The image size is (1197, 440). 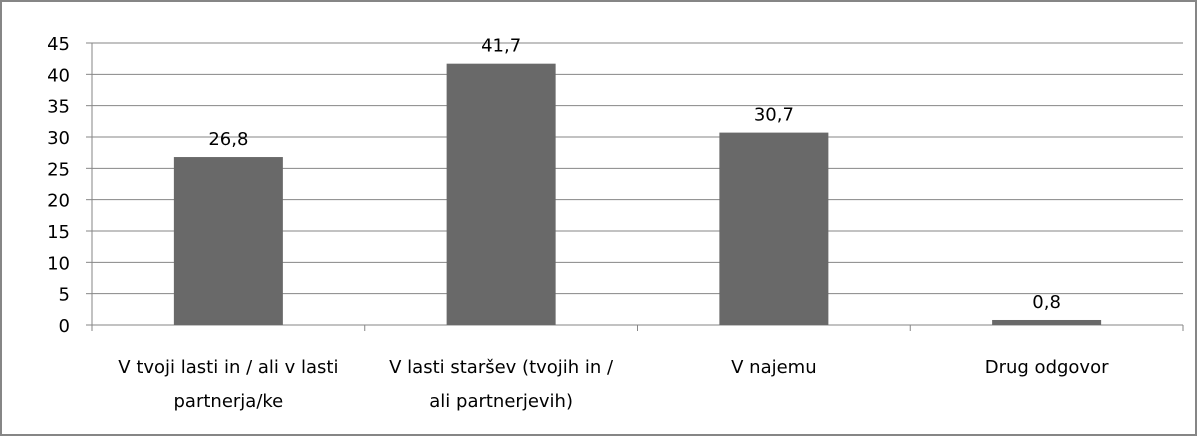 I want to click on category-label: ali partnerjevih), so click(x=501, y=401).